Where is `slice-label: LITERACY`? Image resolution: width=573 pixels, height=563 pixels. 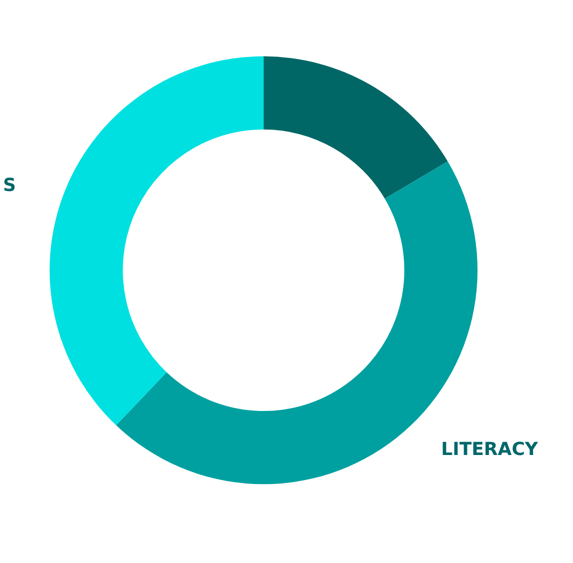
slice-label: LITERACY is located at coordinates (490, 449).